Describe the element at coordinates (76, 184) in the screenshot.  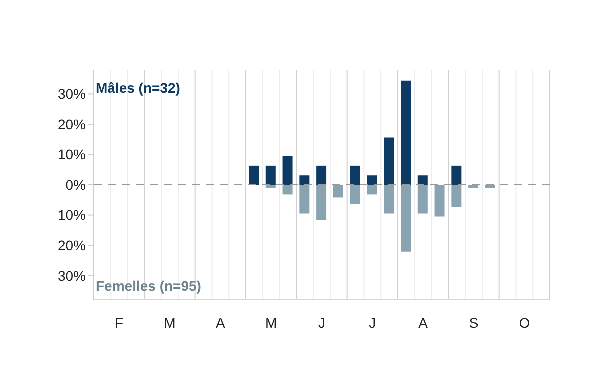
I see `y-tick-label: 0%` at that location.